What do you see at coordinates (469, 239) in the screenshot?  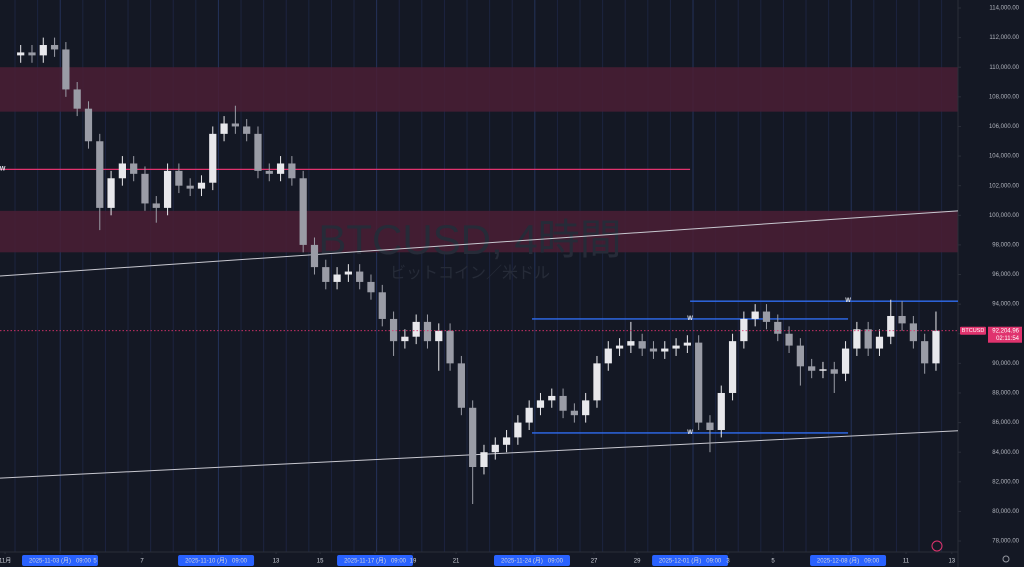 I see `watermark: BTCUSD, 4時間` at bounding box center [469, 239].